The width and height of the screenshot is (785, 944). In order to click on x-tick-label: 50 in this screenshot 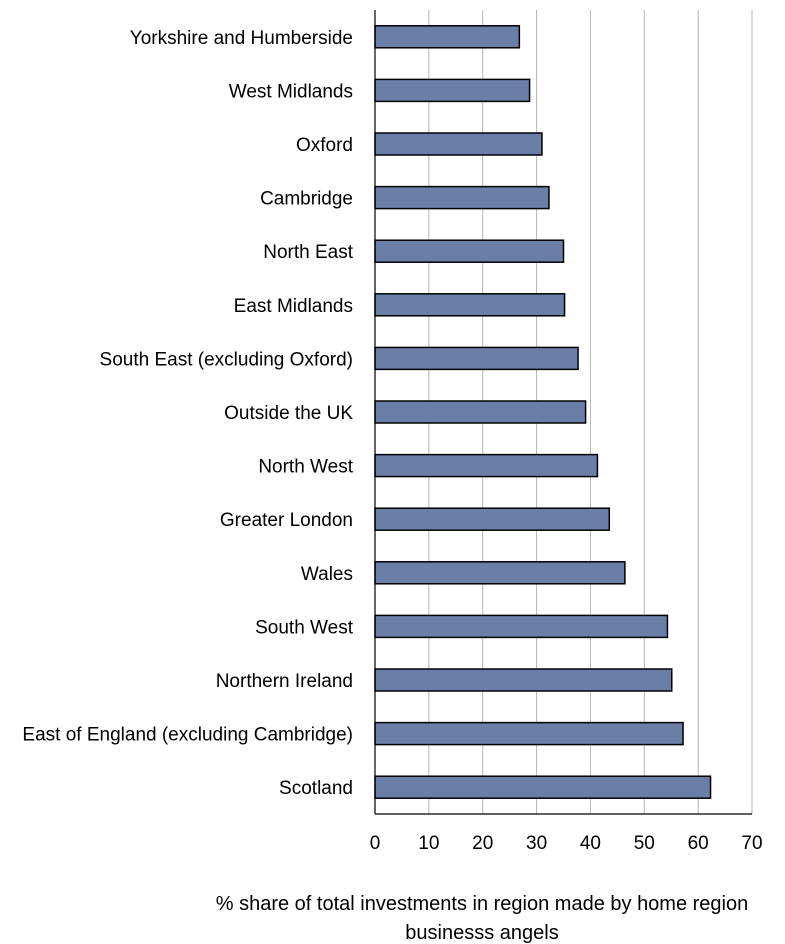, I will do `click(644, 843)`.